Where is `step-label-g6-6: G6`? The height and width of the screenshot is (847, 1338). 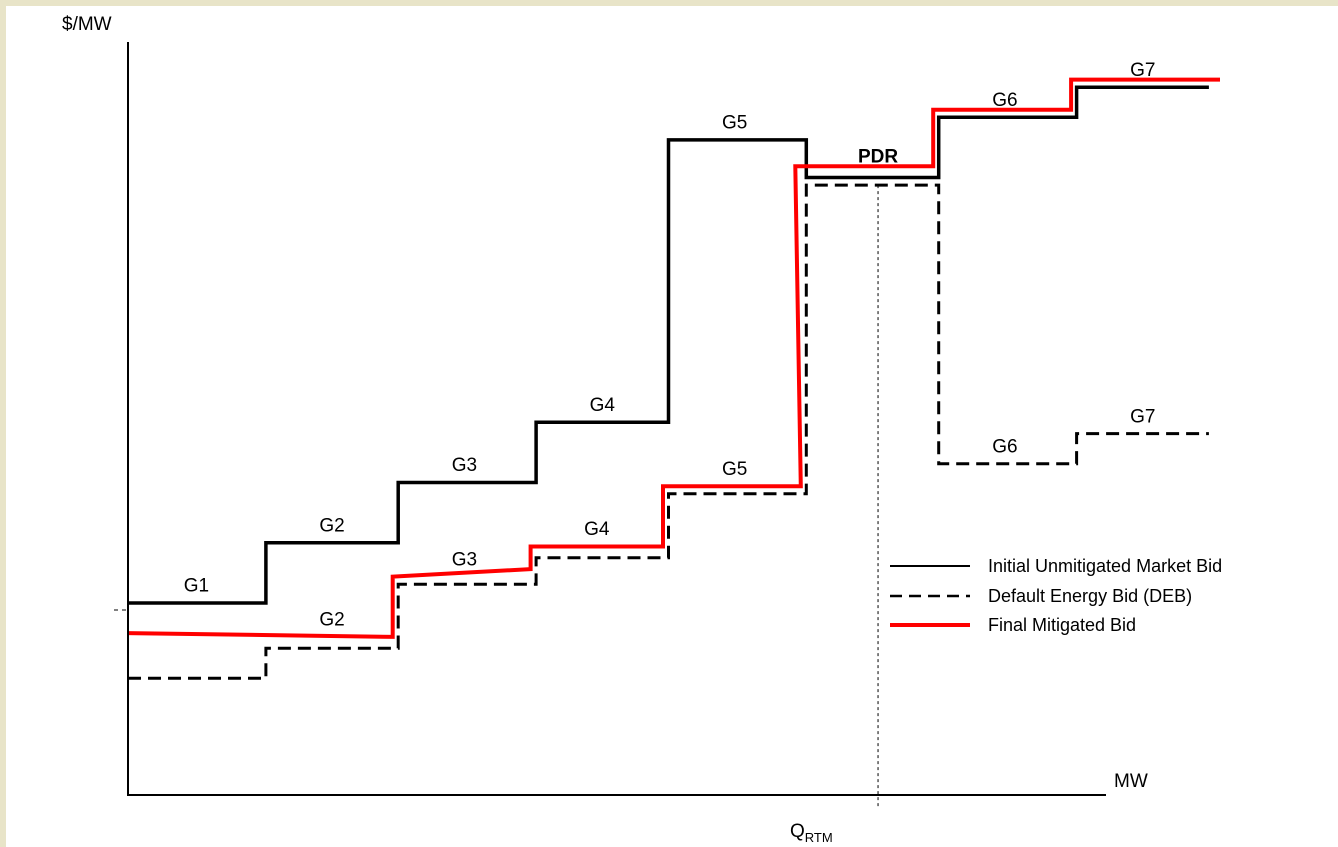
step-label-g6-6: G6 is located at coordinates (1004, 100).